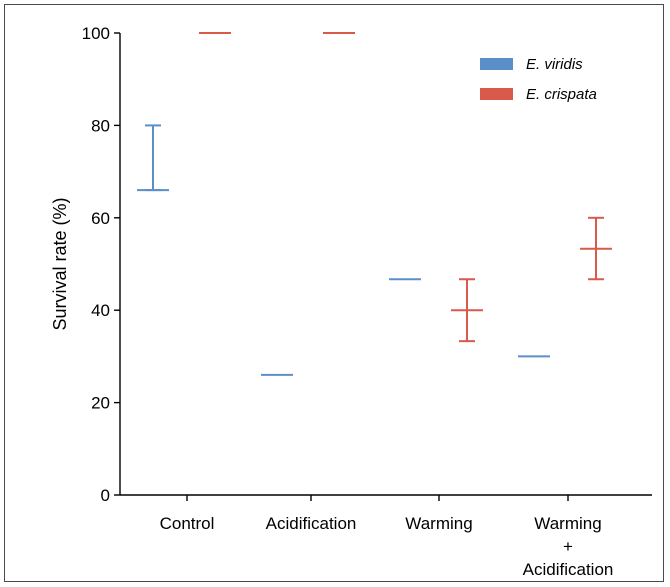 This screenshot has width=670, height=587. Describe the element at coordinates (105, 495) in the screenshot. I see `y-tick-label: 0` at that location.